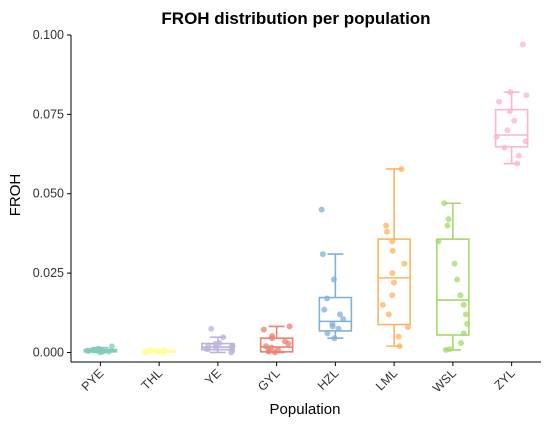 This screenshot has width=550, height=425. I want to click on x-tick-label: GYL, so click(269, 380).